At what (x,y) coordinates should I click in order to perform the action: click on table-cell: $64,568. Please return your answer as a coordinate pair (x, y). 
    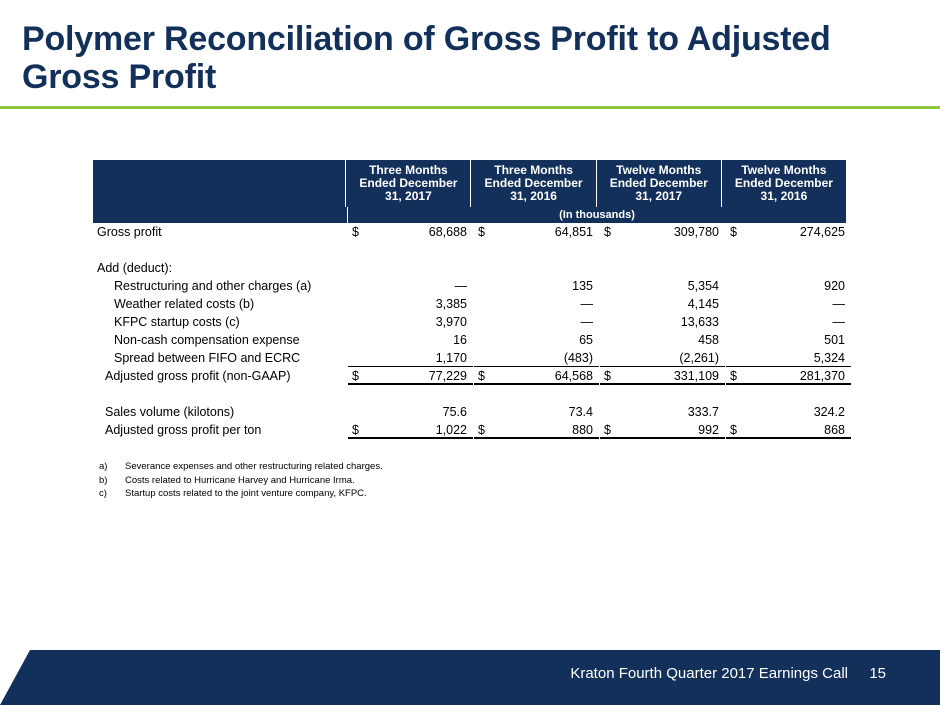
    Looking at the image, I should click on (536, 376).